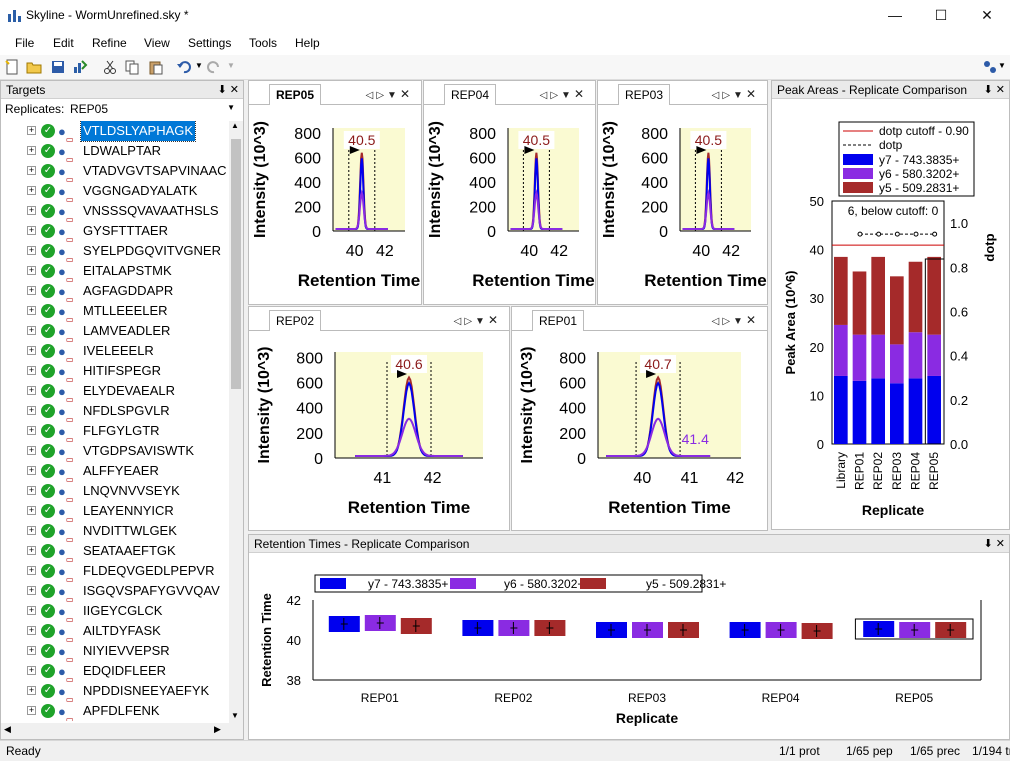 The image size is (1010, 761). What do you see at coordinates (115, 172) in the screenshot?
I see `tree-row: + ✓ ● ▭ VTADVGVTSAPVINAAC` at bounding box center [115, 172].